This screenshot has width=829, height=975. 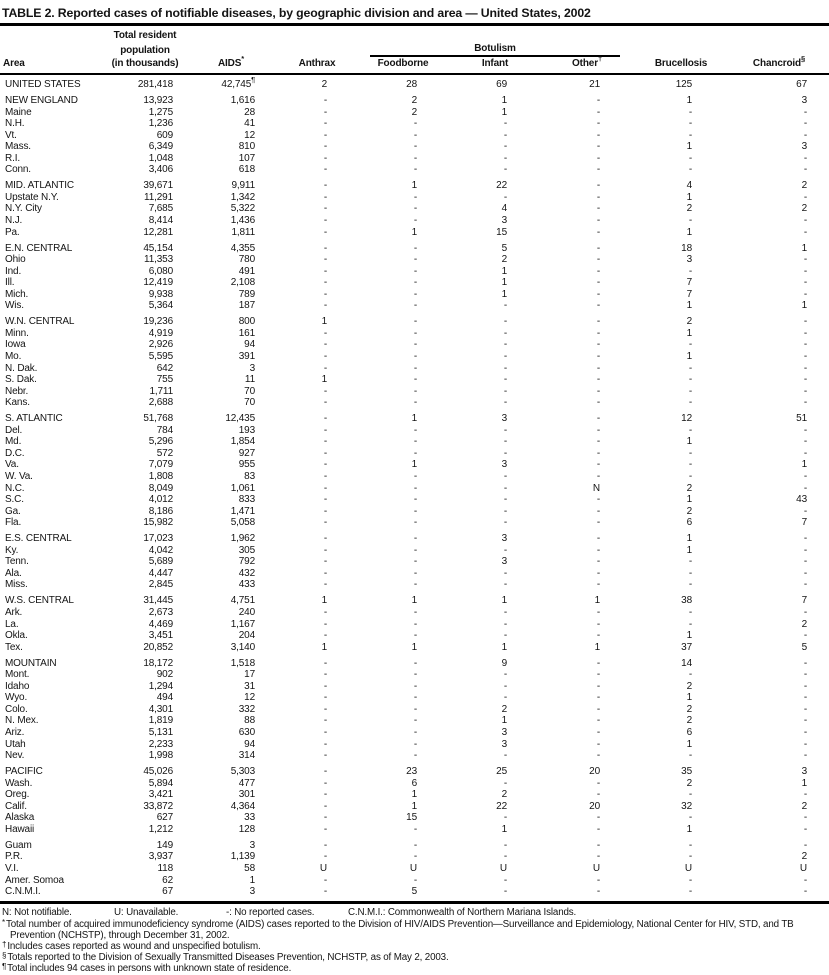 I want to click on table-row: Guam 149 3 - - - - - -, so click(x=414, y=843).